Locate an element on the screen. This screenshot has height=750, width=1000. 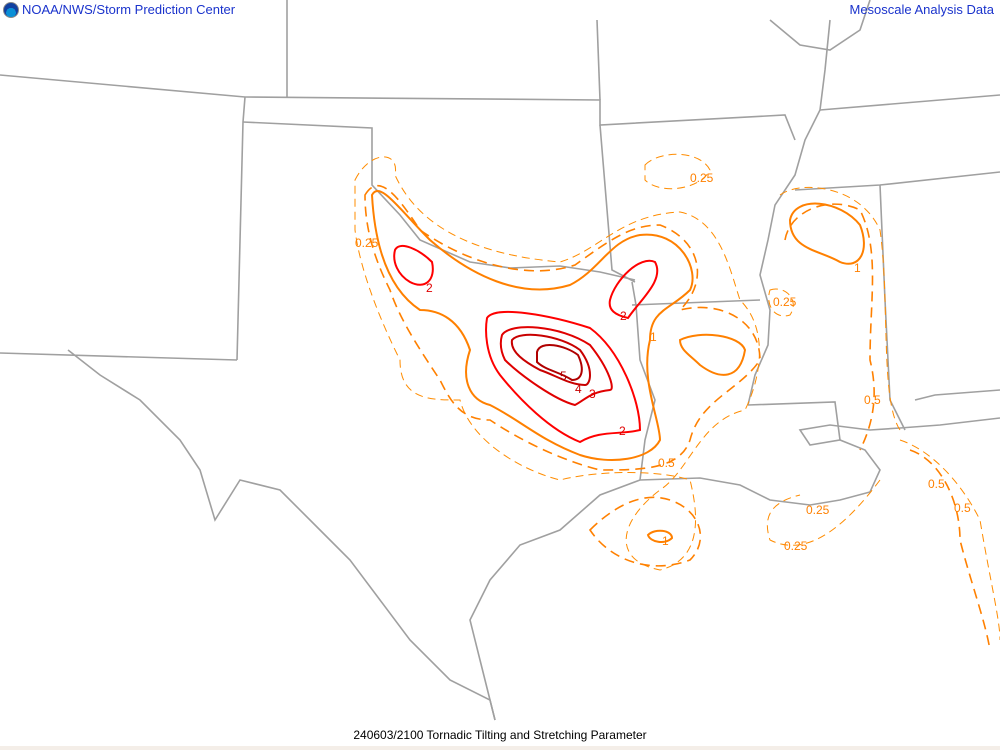
label-3: 3 is located at coordinates (592, 394).